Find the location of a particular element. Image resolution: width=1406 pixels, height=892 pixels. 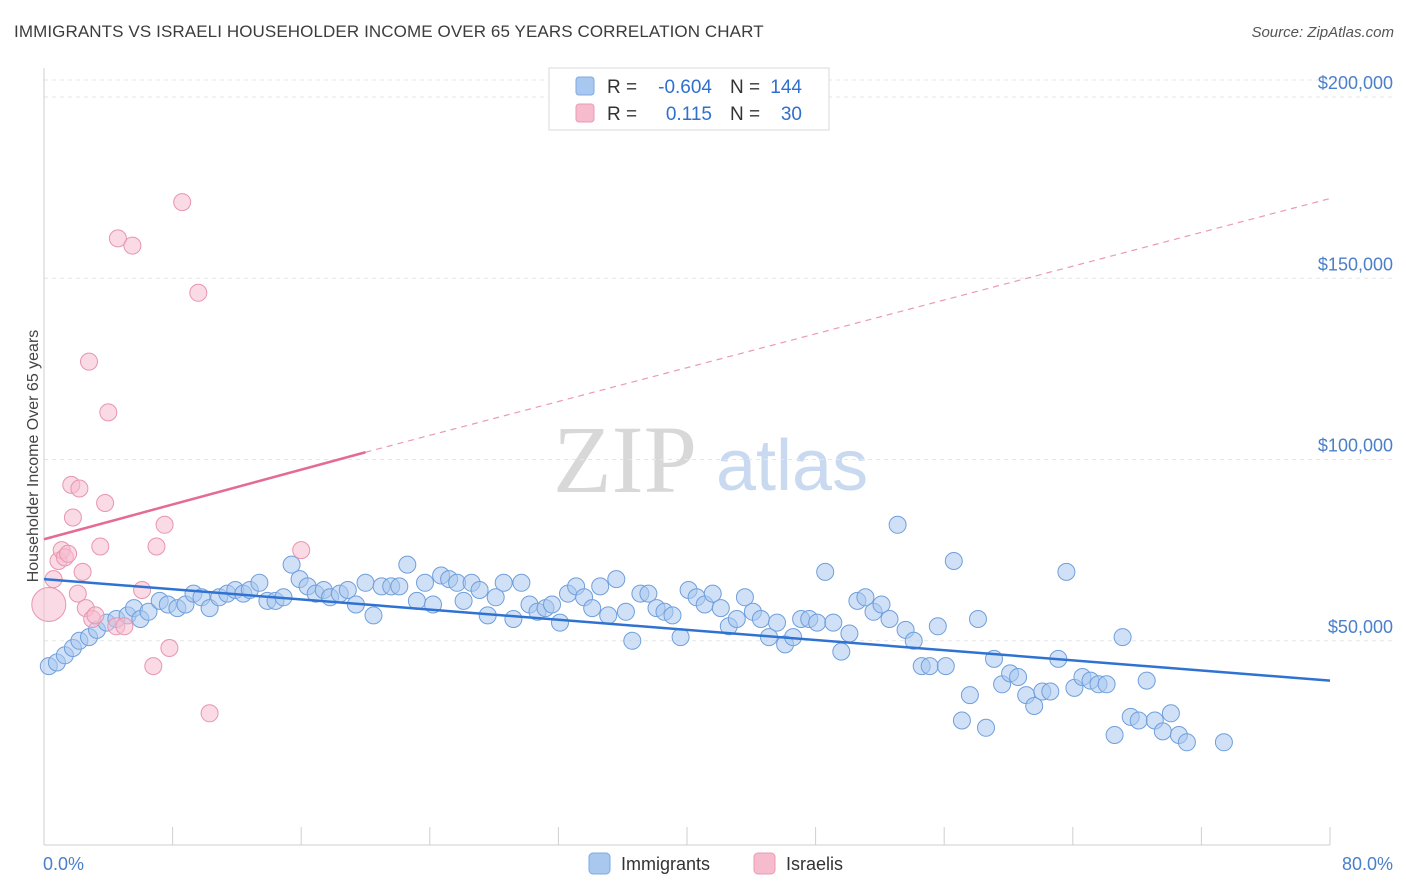

stats-legend-box is located at coordinates (689, 99).